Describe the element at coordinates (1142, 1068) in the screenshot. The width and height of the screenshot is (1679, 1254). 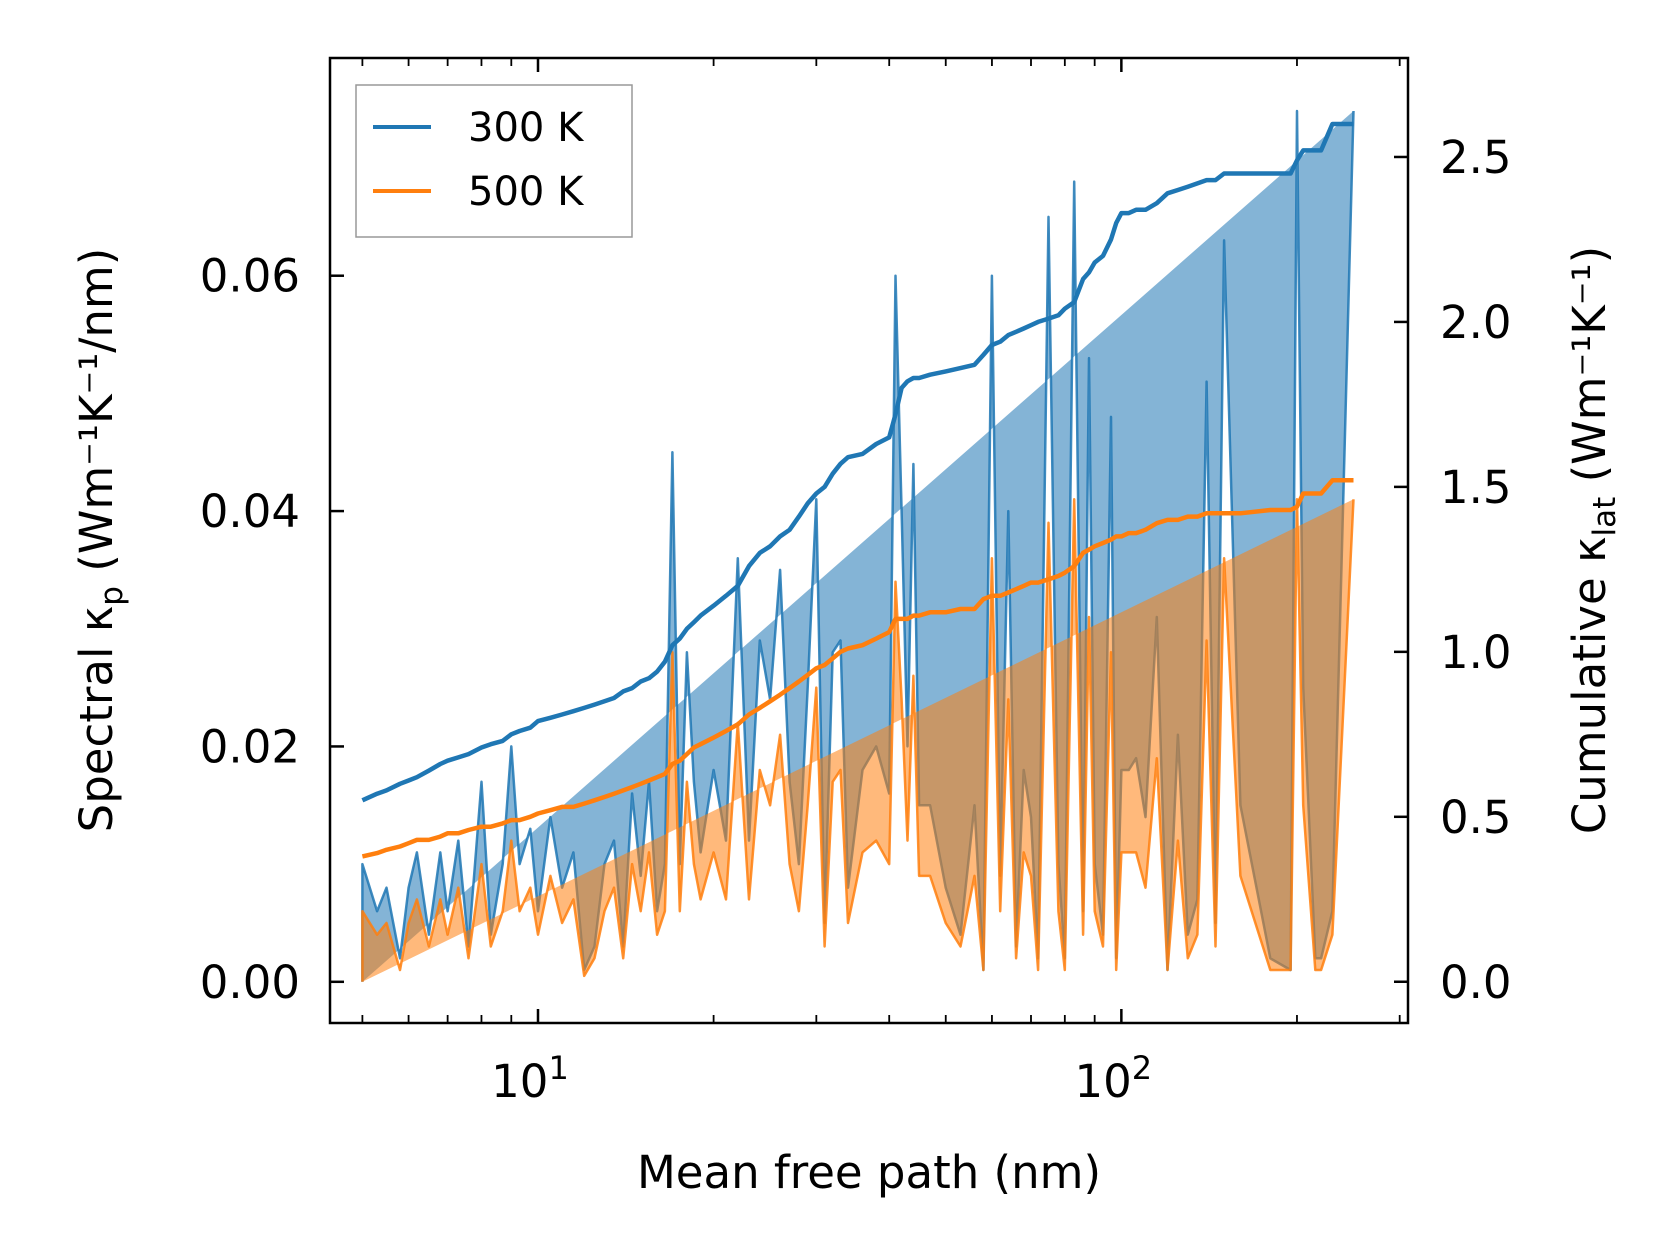
I see `x-tick-exponent: 2` at that location.